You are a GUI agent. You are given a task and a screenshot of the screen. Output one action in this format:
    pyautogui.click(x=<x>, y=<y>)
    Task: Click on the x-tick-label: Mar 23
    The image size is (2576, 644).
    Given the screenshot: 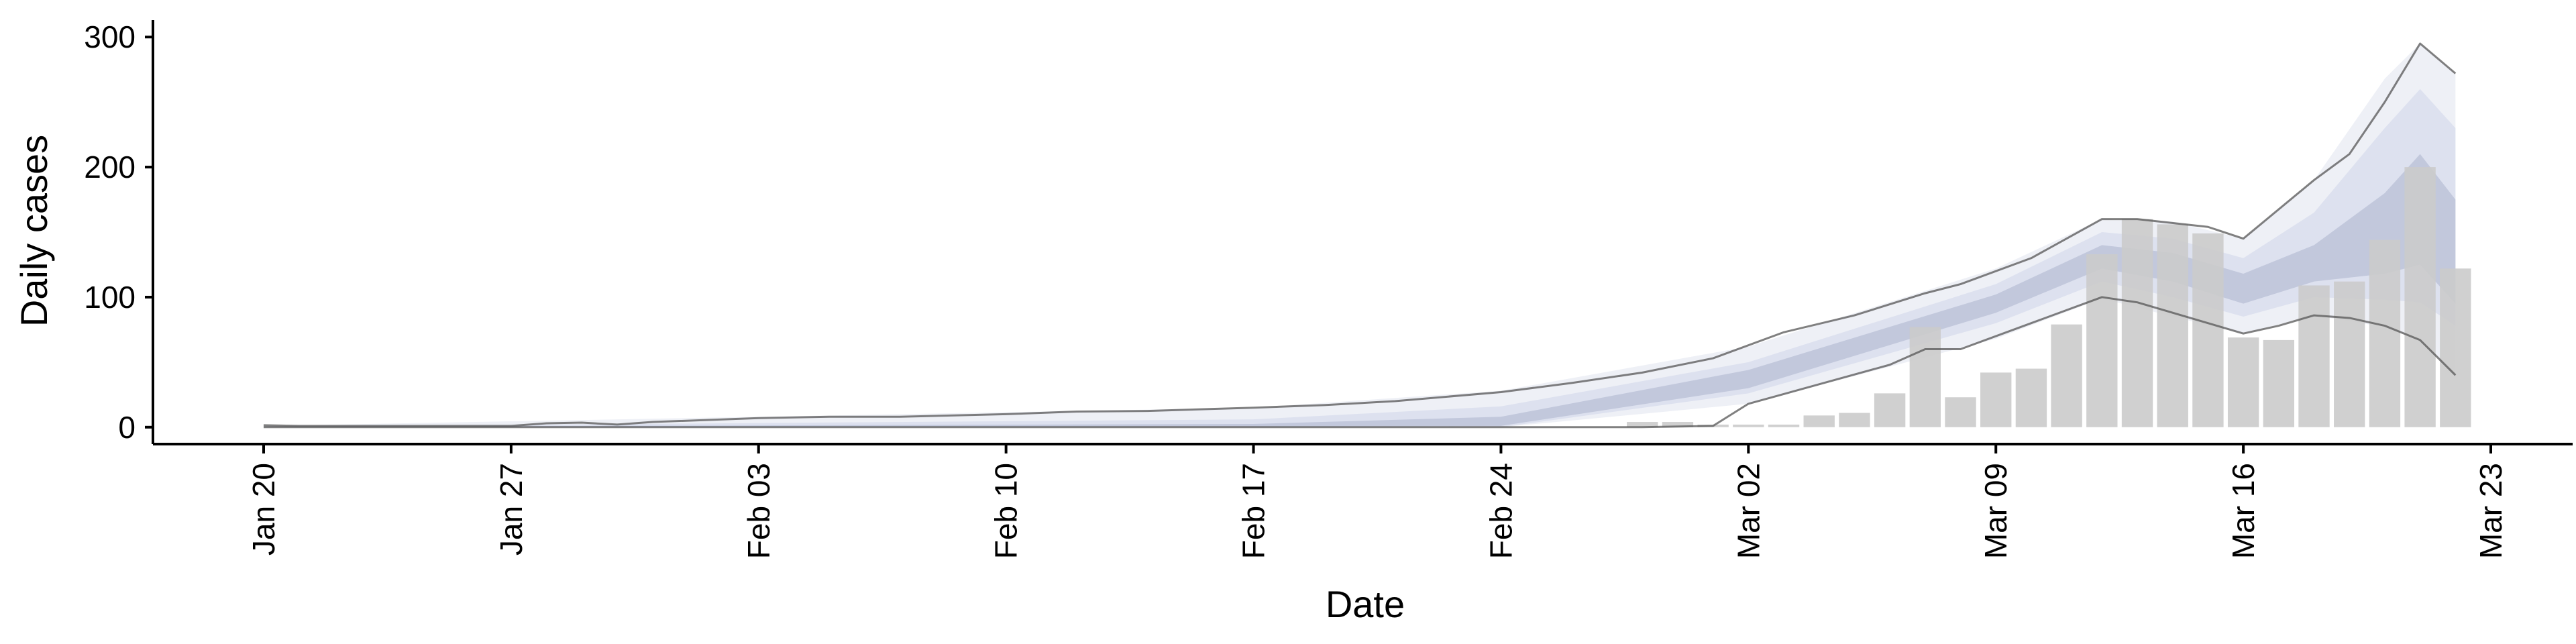 What is the action you would take?
    pyautogui.click(x=2490, y=511)
    